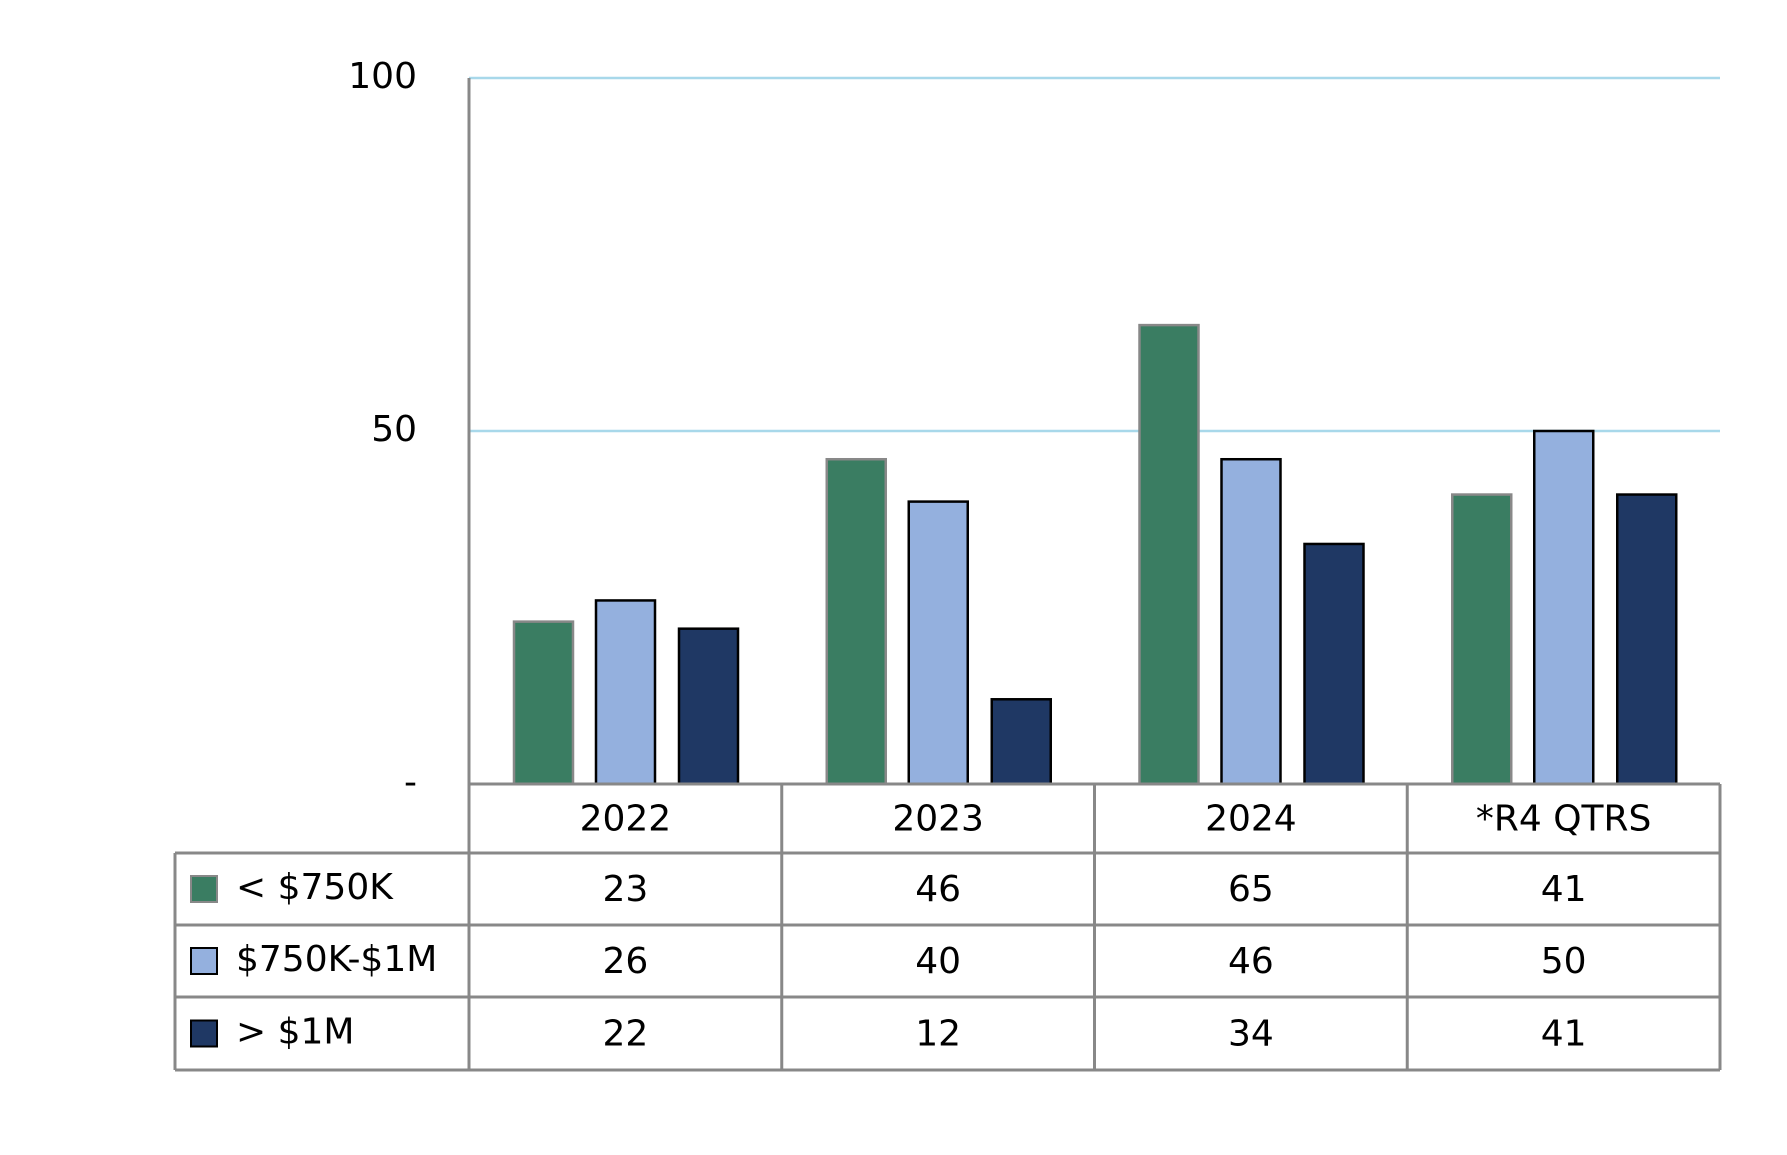 This screenshot has height=1155, width=1787. Describe the element at coordinates (295, 1032) in the screenshot. I see `legend-label: > $1M` at that location.